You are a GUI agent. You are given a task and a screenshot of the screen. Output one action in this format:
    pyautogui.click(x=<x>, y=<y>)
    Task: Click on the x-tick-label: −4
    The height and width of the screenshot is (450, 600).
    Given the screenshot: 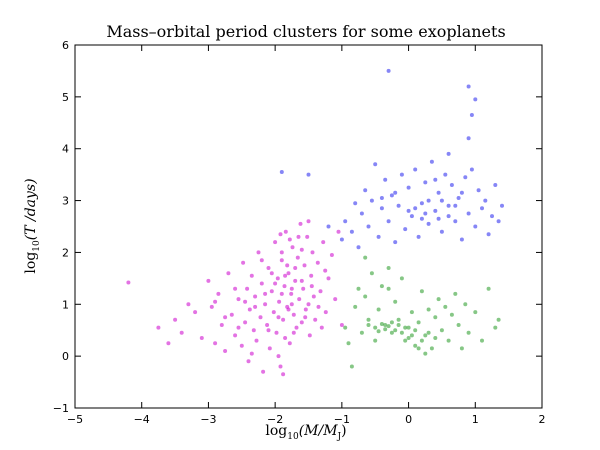 What is the action you would take?
    pyautogui.click(x=142, y=419)
    